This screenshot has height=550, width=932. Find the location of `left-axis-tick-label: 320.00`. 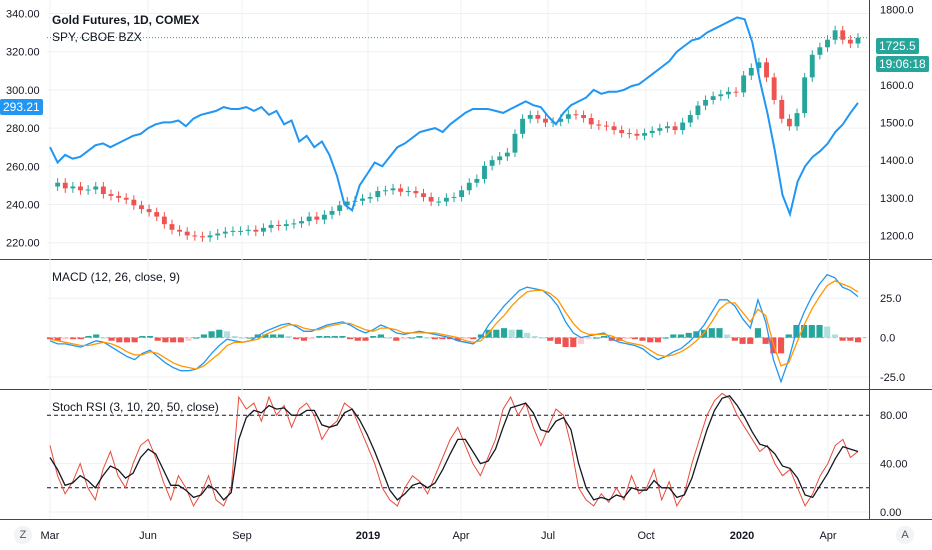

left-axis-tick-label: 320.00 is located at coordinates (23, 53).